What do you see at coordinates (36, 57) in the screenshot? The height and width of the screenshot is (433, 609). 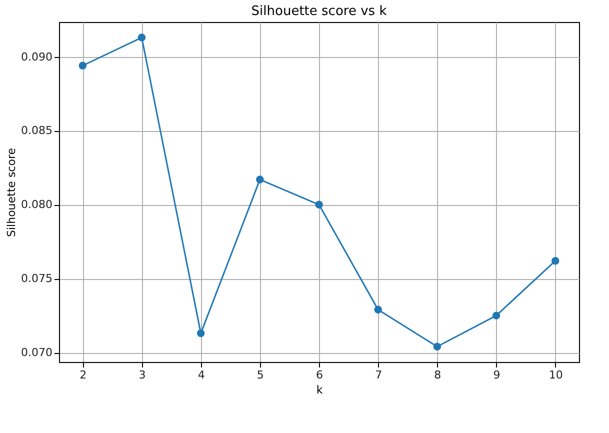 I see `y-tick-label: 0.090` at bounding box center [36, 57].